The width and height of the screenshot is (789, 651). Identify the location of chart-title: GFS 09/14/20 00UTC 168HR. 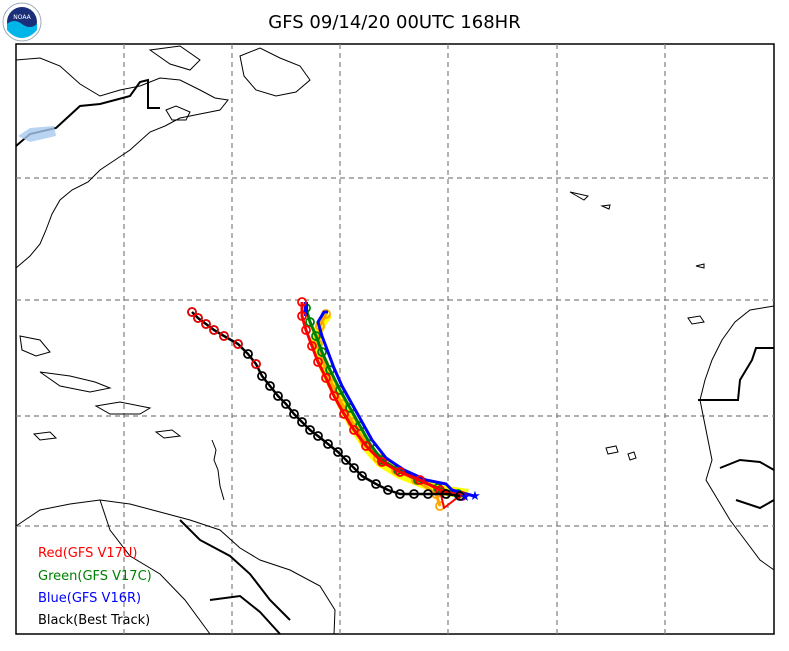
(394, 22).